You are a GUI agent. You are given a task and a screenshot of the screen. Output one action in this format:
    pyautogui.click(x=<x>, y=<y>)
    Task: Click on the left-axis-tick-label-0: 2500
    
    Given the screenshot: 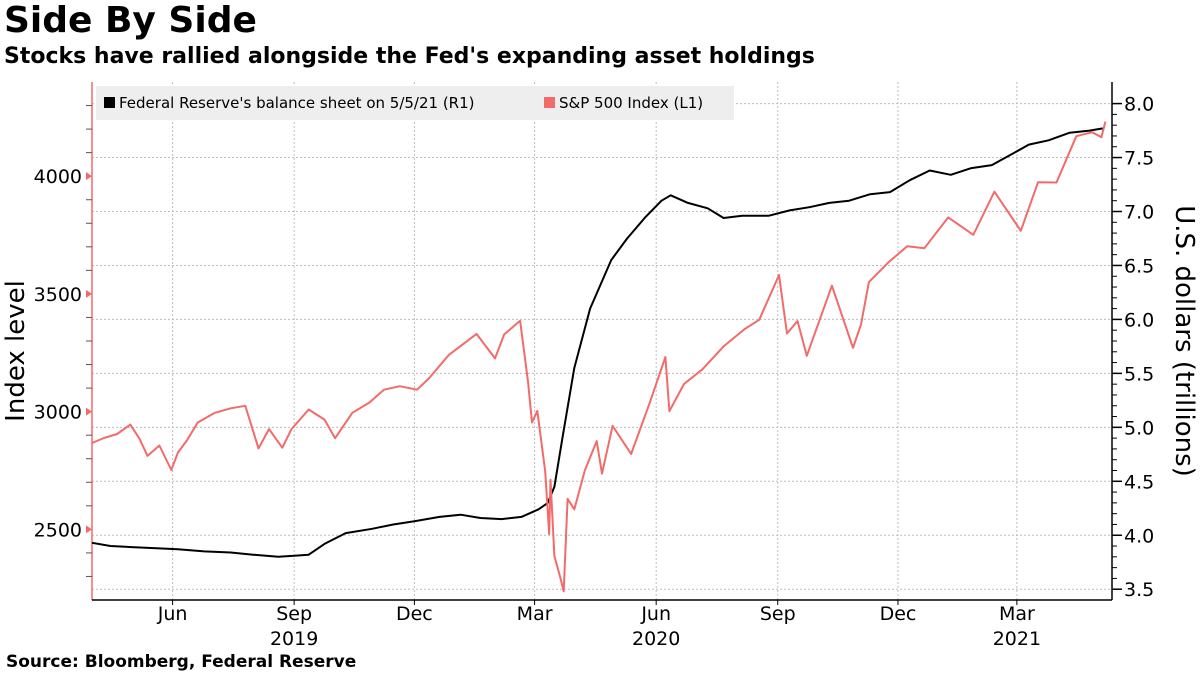 What is the action you would take?
    pyautogui.click(x=58, y=530)
    